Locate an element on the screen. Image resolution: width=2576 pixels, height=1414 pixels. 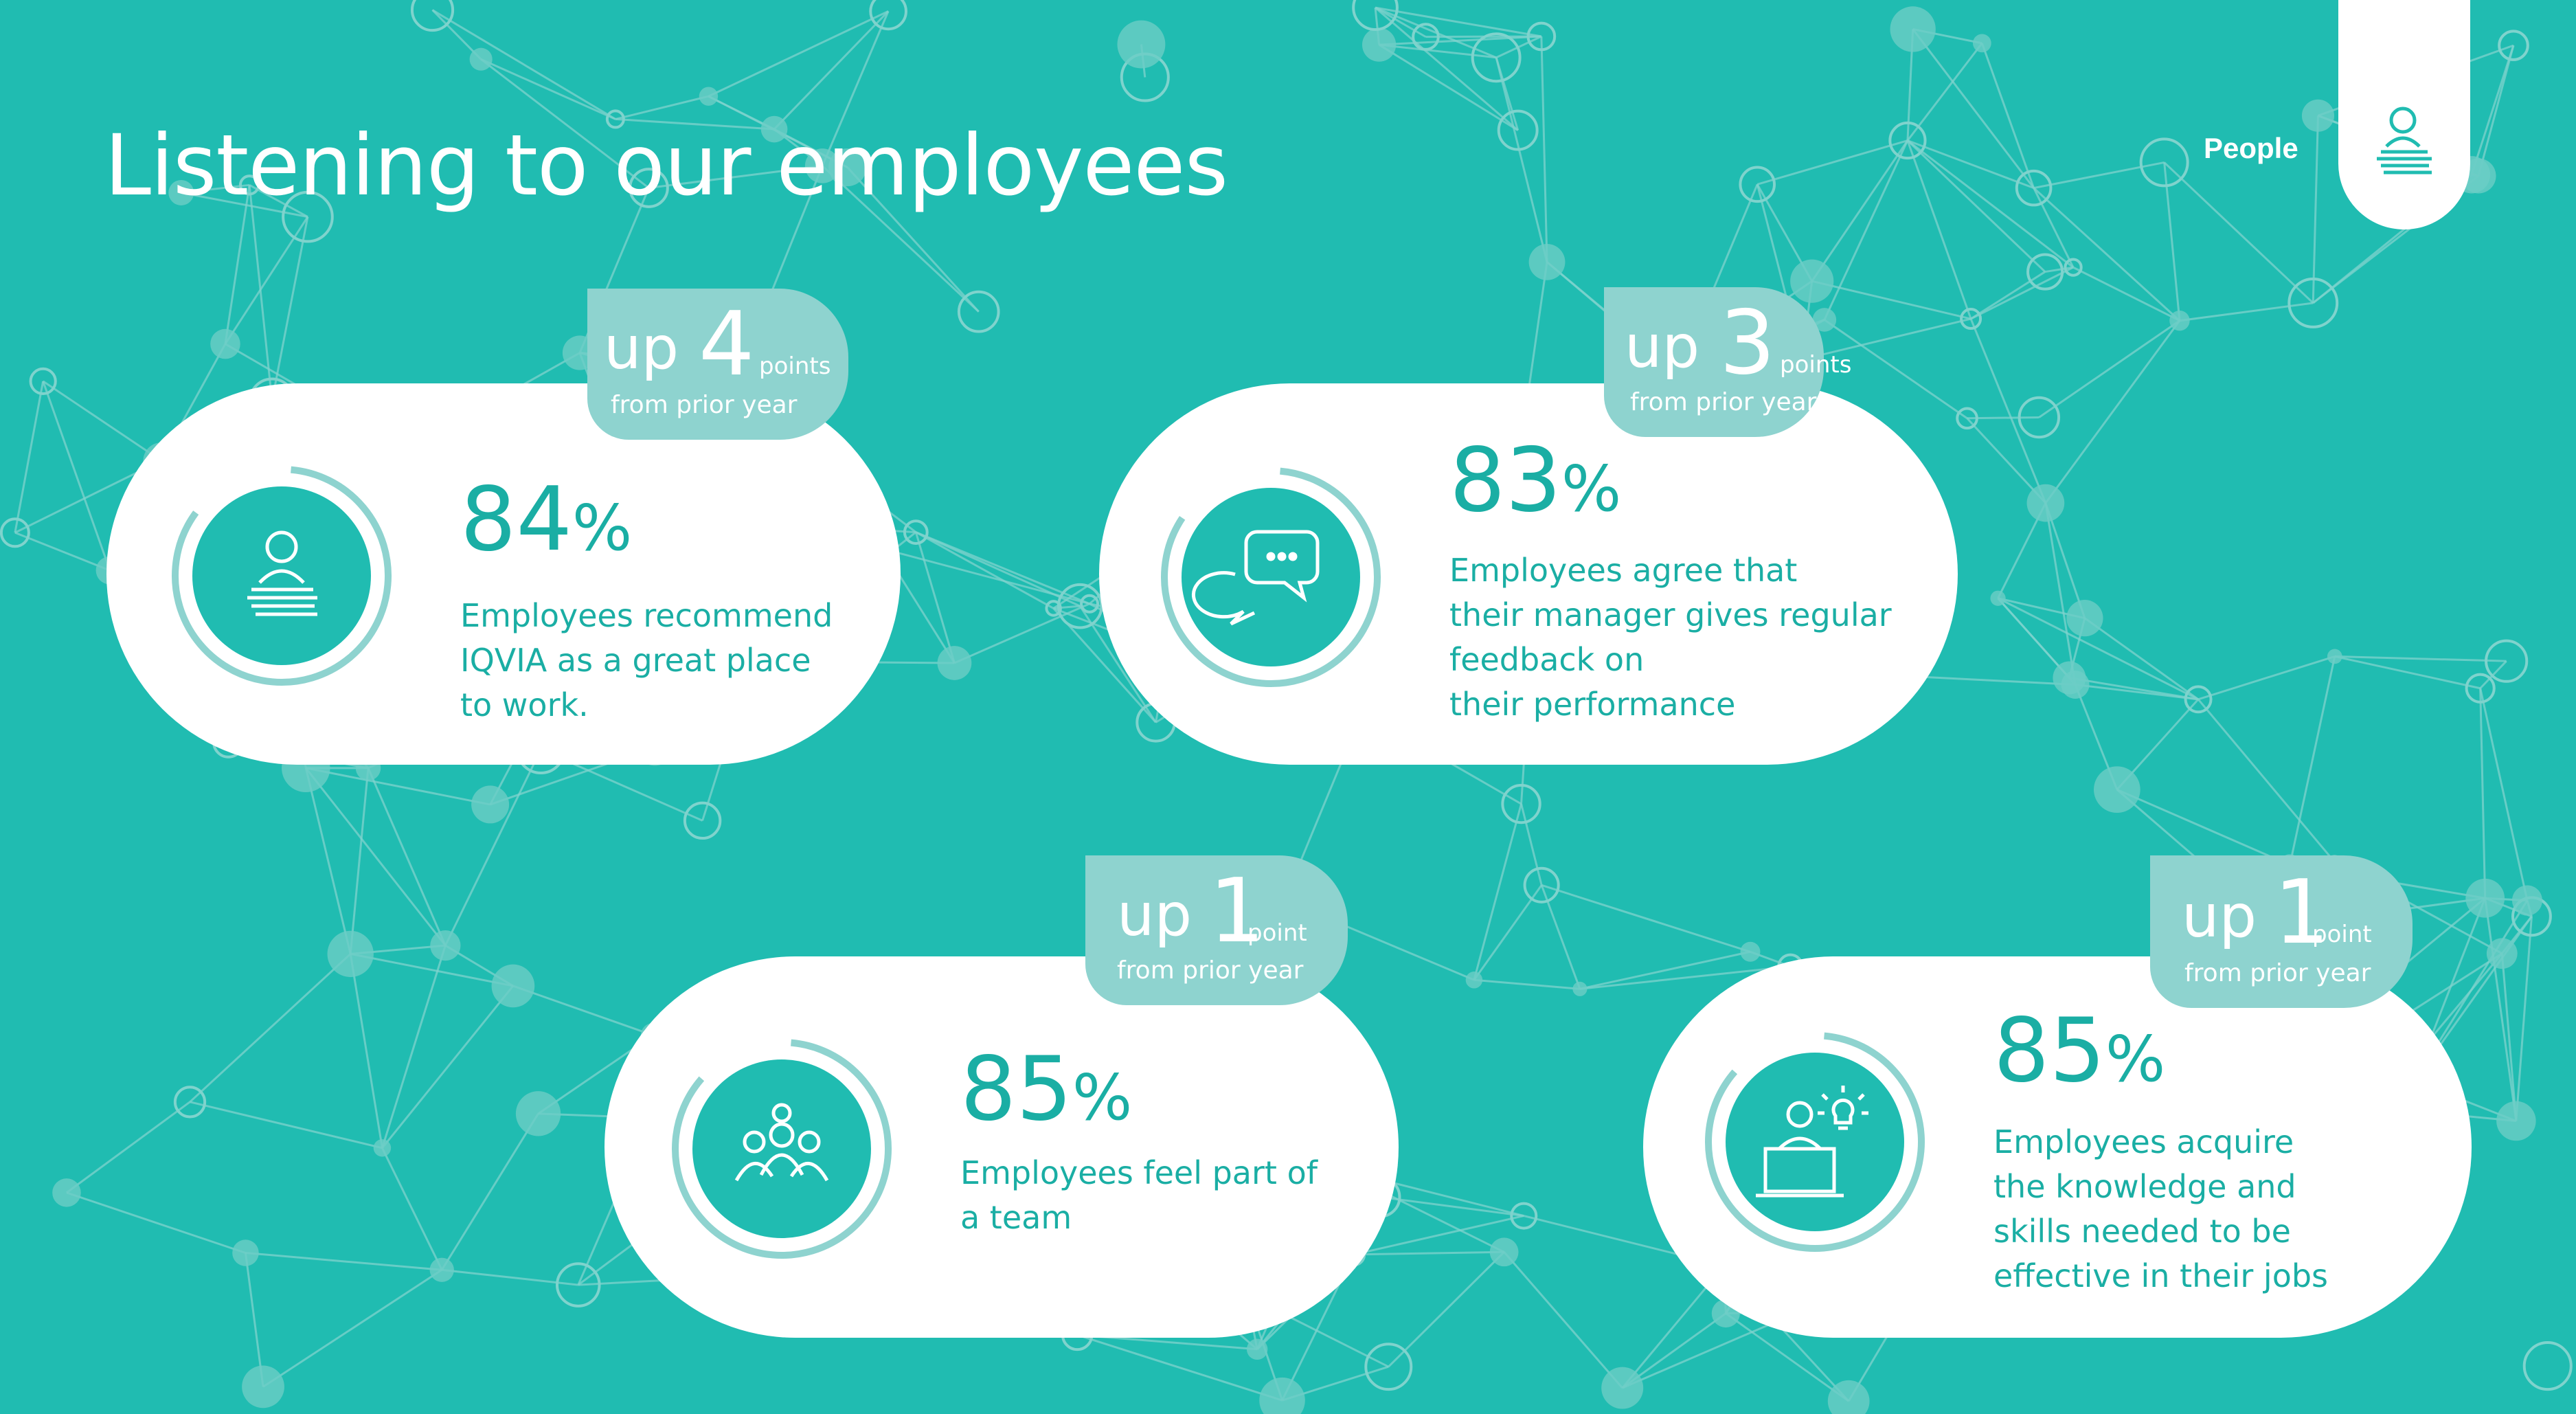
team-icon is located at coordinates (781, 1142).